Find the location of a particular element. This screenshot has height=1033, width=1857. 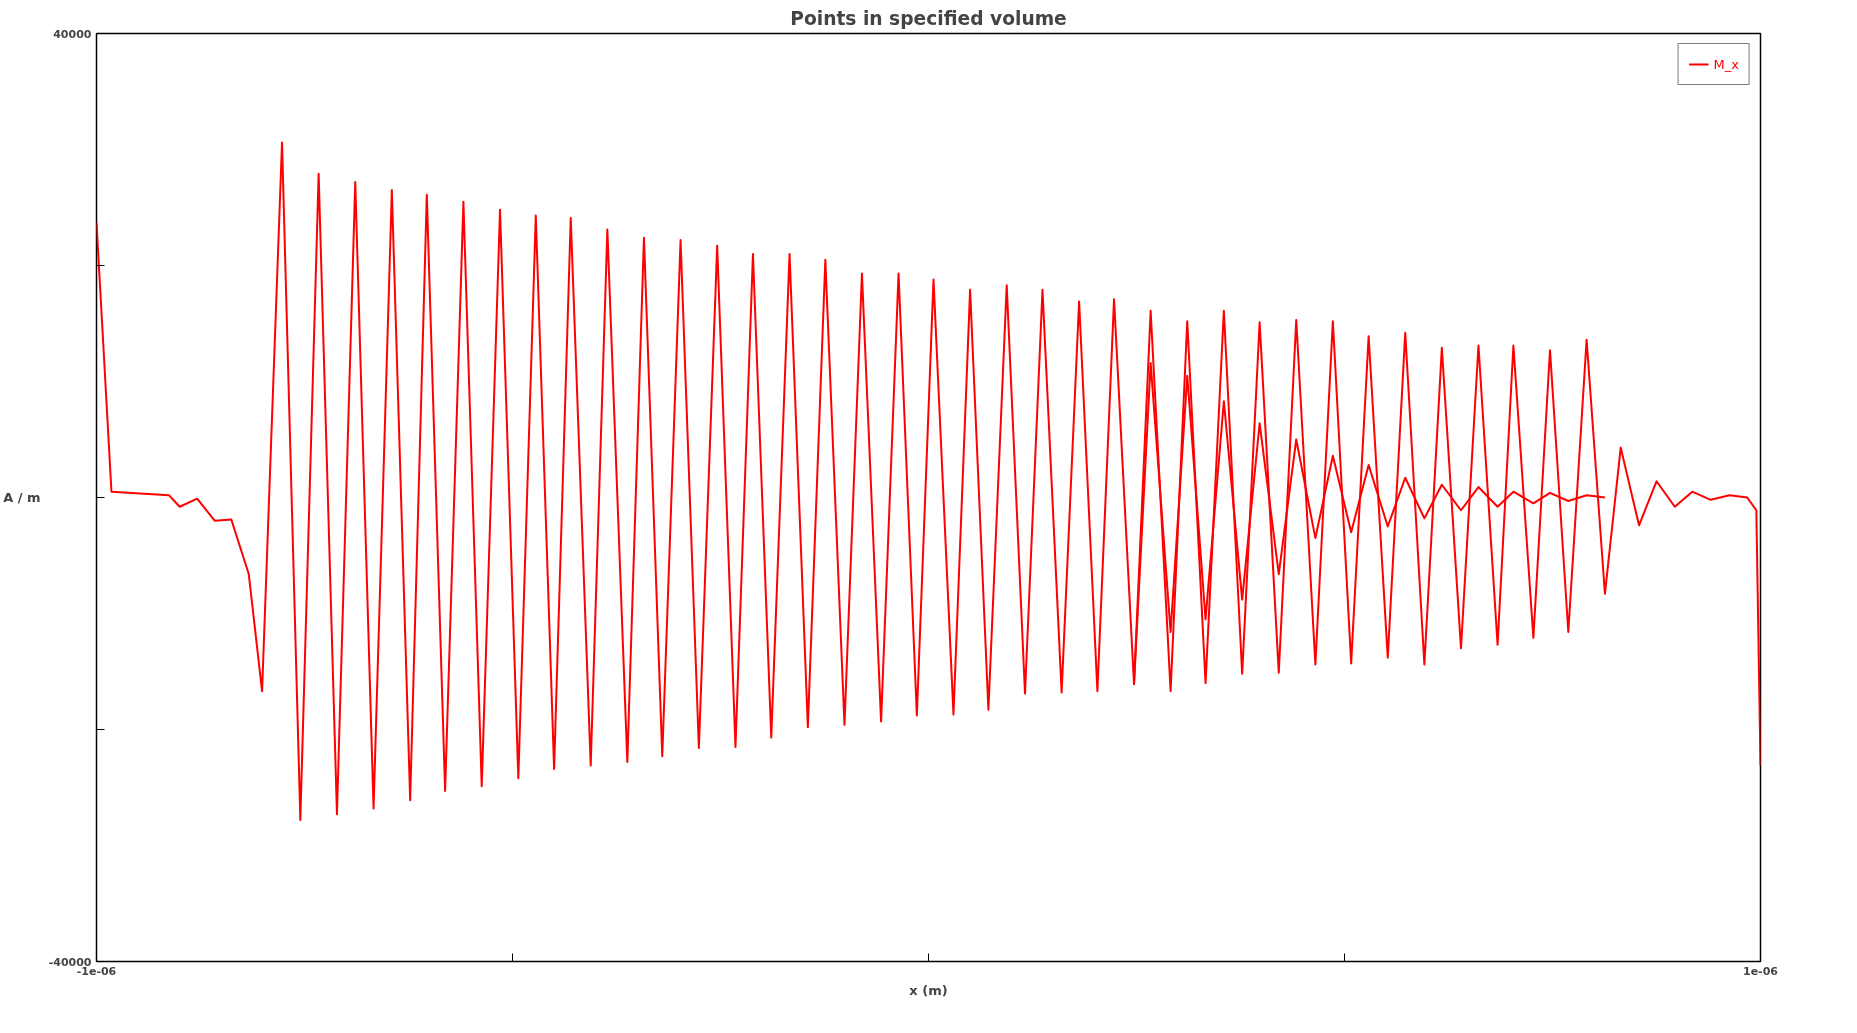

y-tick-label: 40000 is located at coordinates (72, 34).